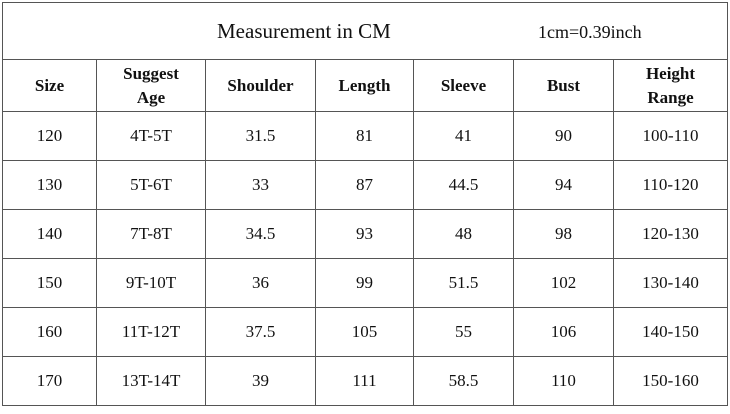 The width and height of the screenshot is (730, 414). Describe the element at coordinates (260, 234) in the screenshot. I see `table-cell: 34.5` at that location.